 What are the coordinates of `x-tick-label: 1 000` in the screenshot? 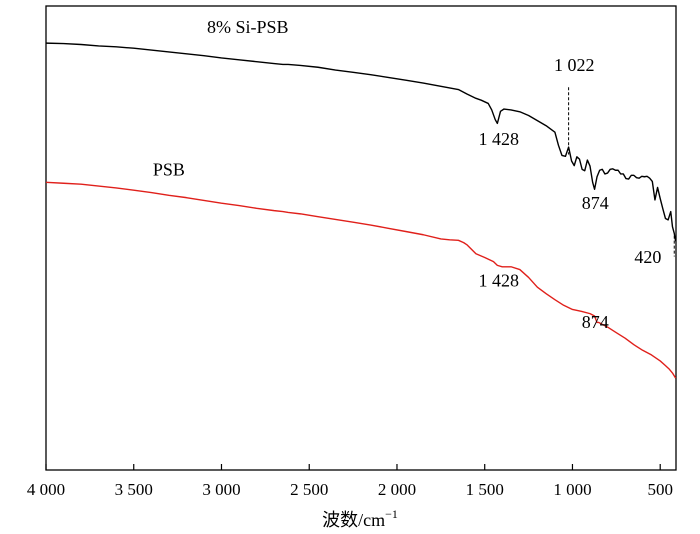 It's located at (572, 489).